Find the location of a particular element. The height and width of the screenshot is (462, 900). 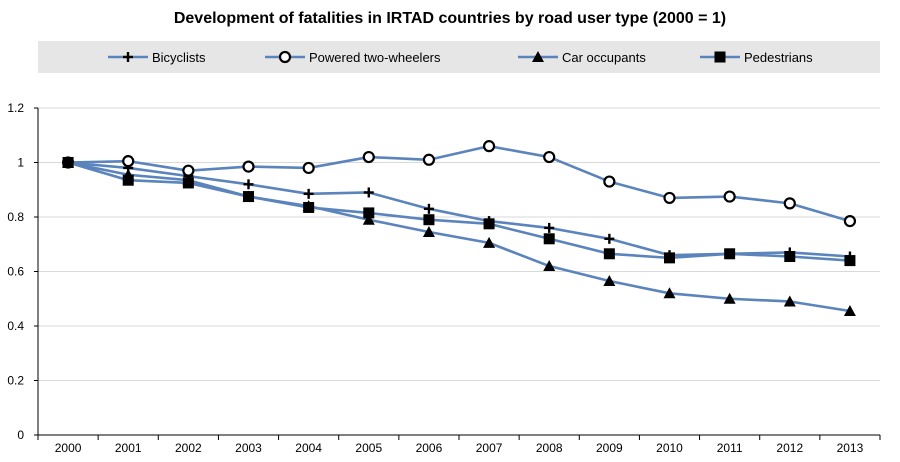

x-tick-label: 2002 is located at coordinates (188, 448).